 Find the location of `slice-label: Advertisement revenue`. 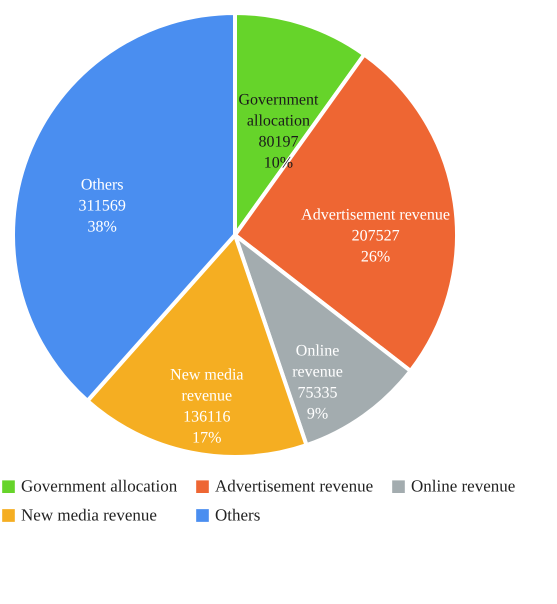

slice-label: Advertisement revenue is located at coordinates (375, 215).